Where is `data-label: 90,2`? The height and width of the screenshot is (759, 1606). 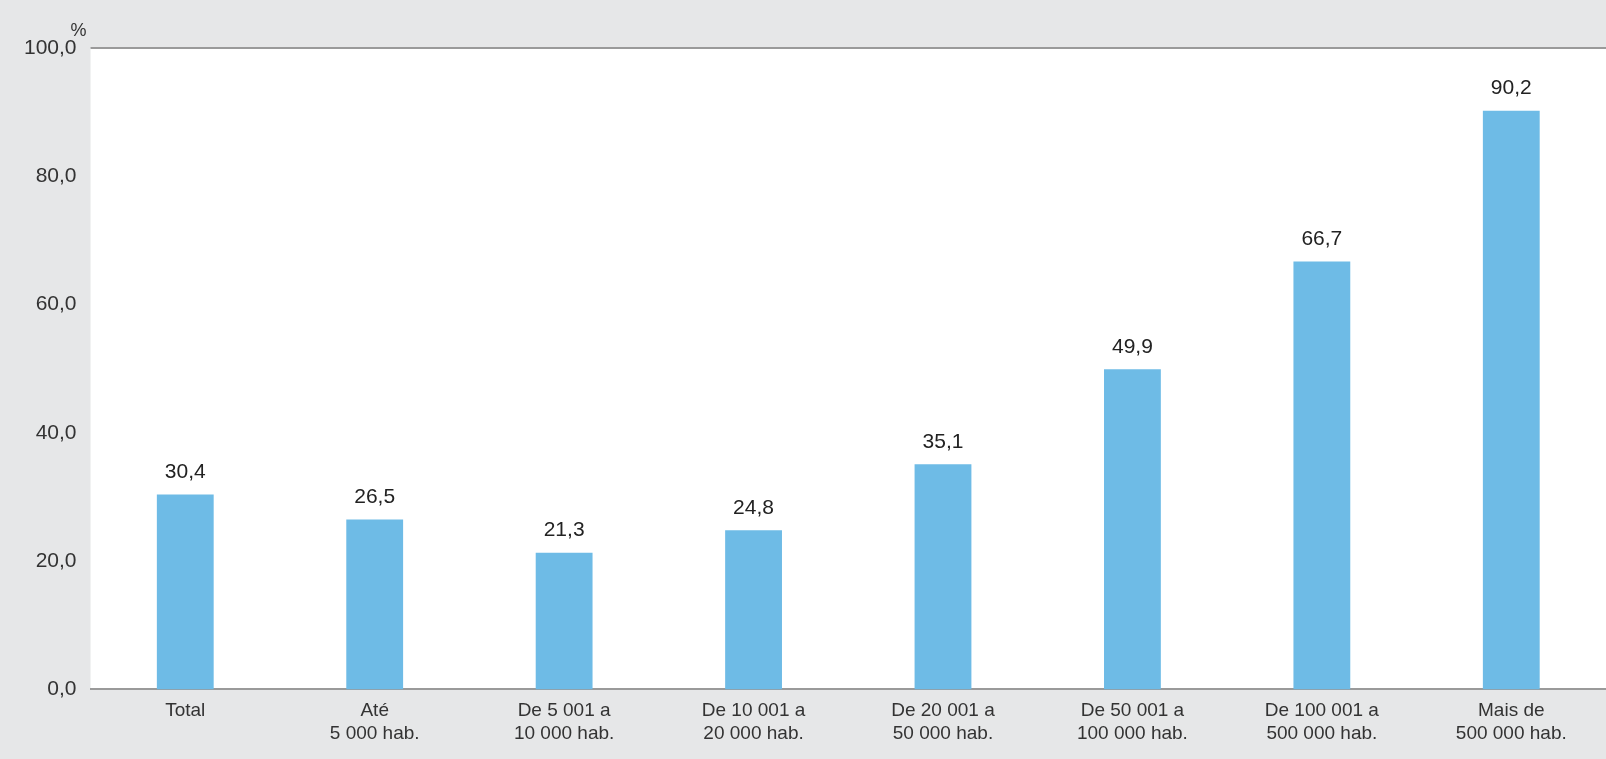
data-label: 90,2 is located at coordinates (1511, 87).